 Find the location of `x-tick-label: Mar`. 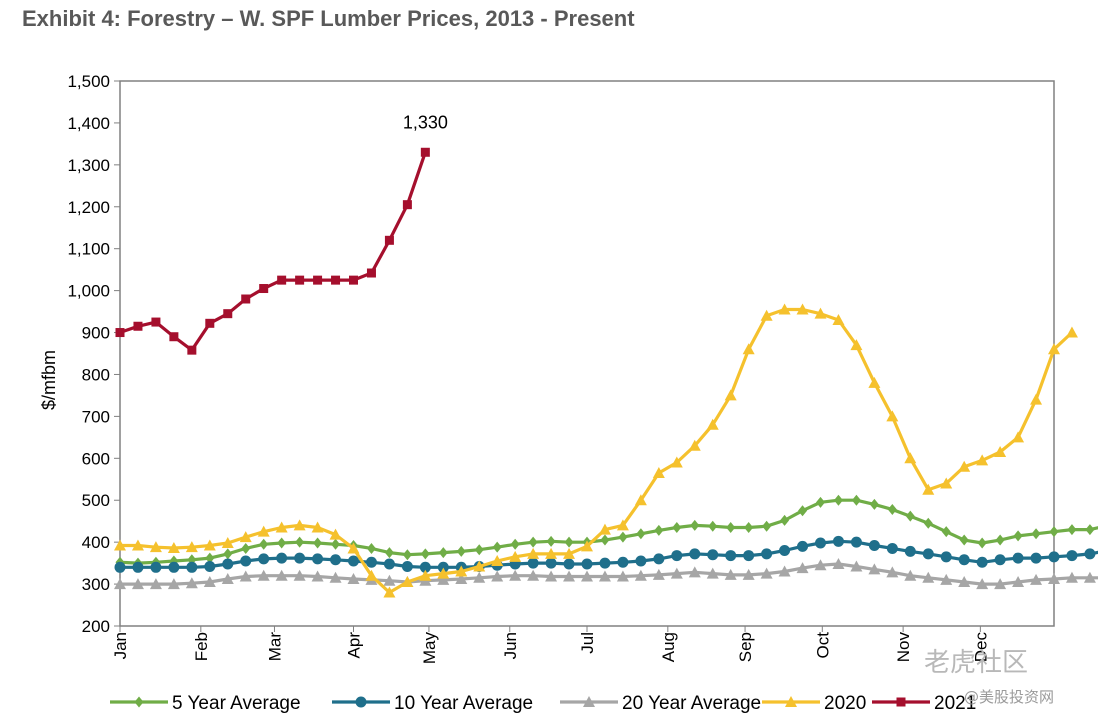

x-tick-label: Mar is located at coordinates (274, 647).